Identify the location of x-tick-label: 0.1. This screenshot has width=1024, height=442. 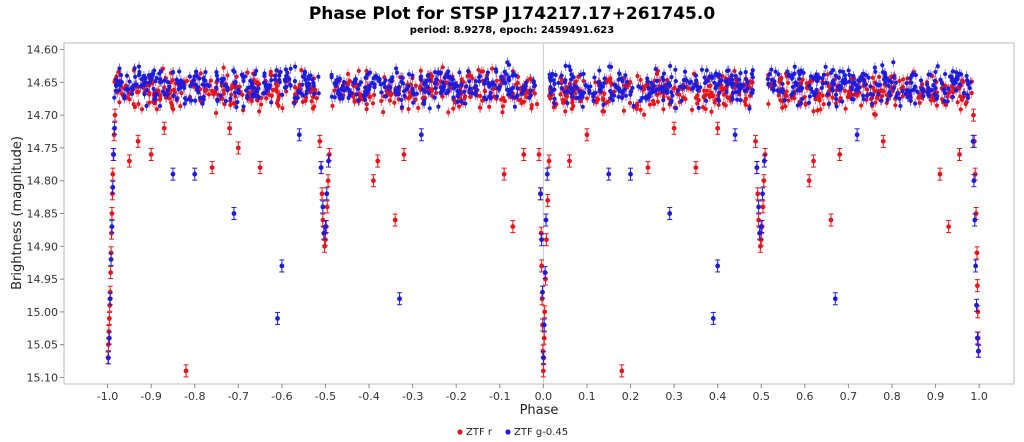
(587, 396).